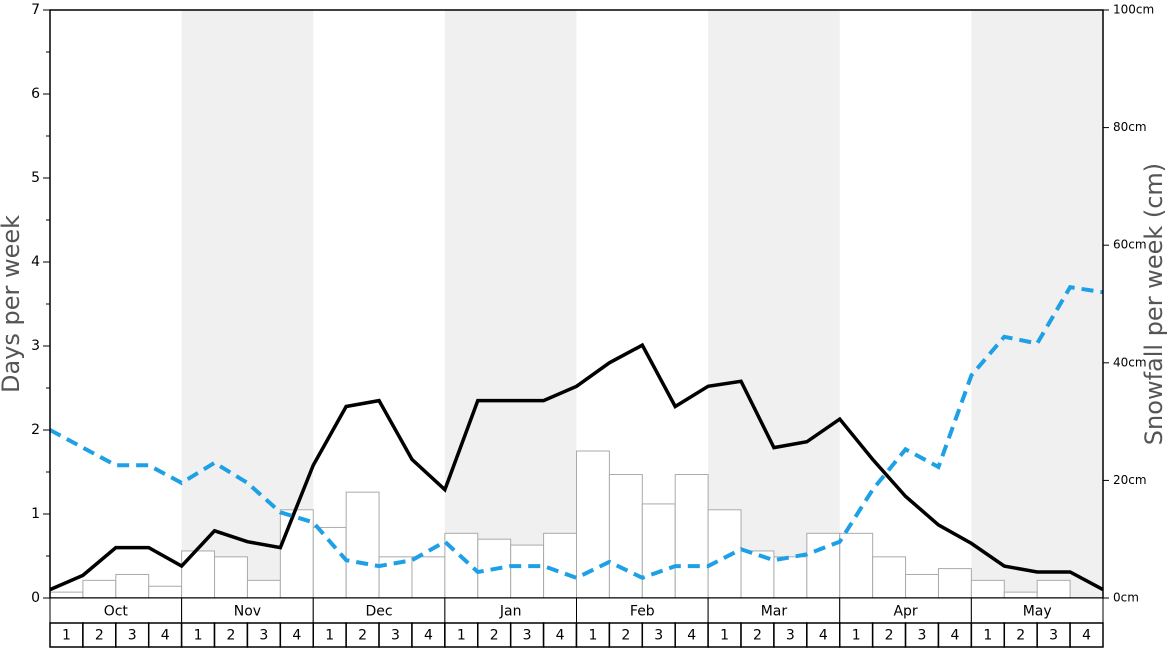 The width and height of the screenshot is (1168, 648). What do you see at coordinates (1130, 245) in the screenshot?
I see `y2-tick-label: 60cm` at bounding box center [1130, 245].